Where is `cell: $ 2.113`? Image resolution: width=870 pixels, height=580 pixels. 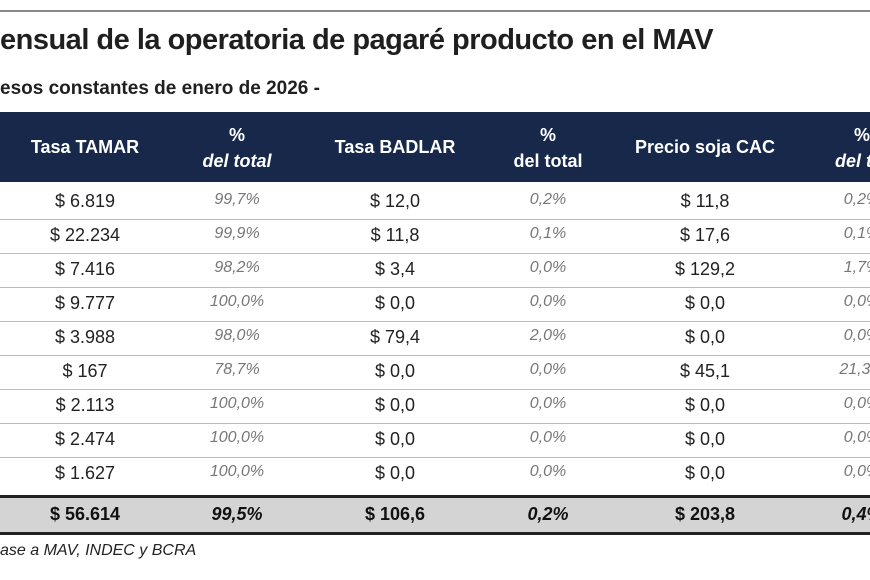 cell: $ 2.113 is located at coordinates (85, 405).